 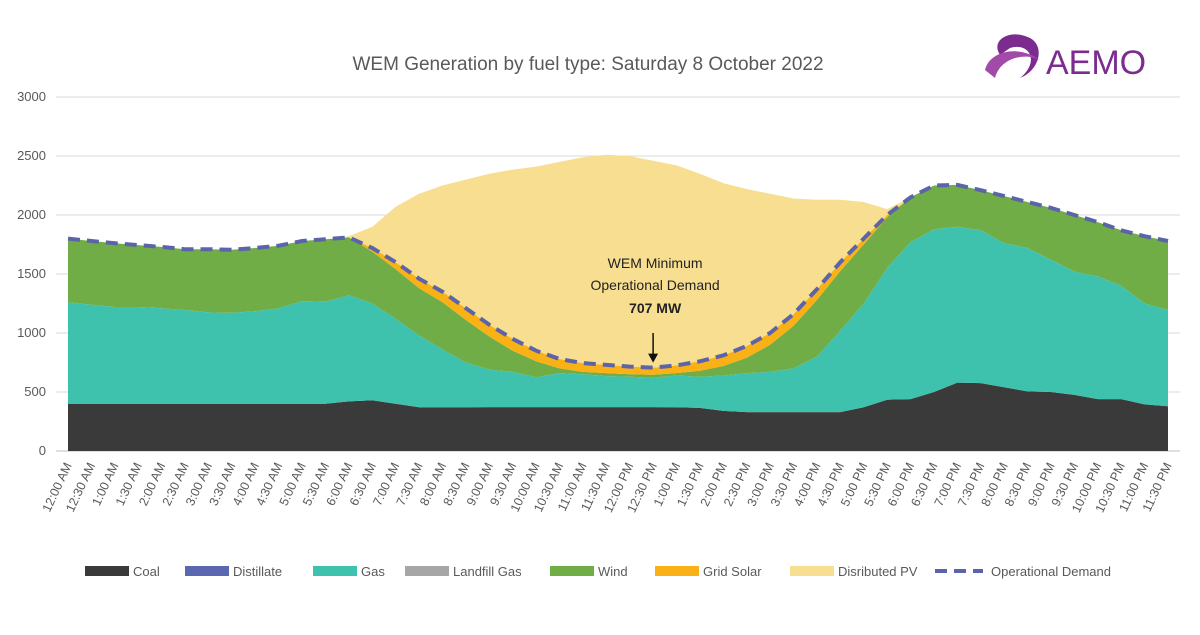 I want to click on annotation-arrowhead, so click(x=653, y=358).